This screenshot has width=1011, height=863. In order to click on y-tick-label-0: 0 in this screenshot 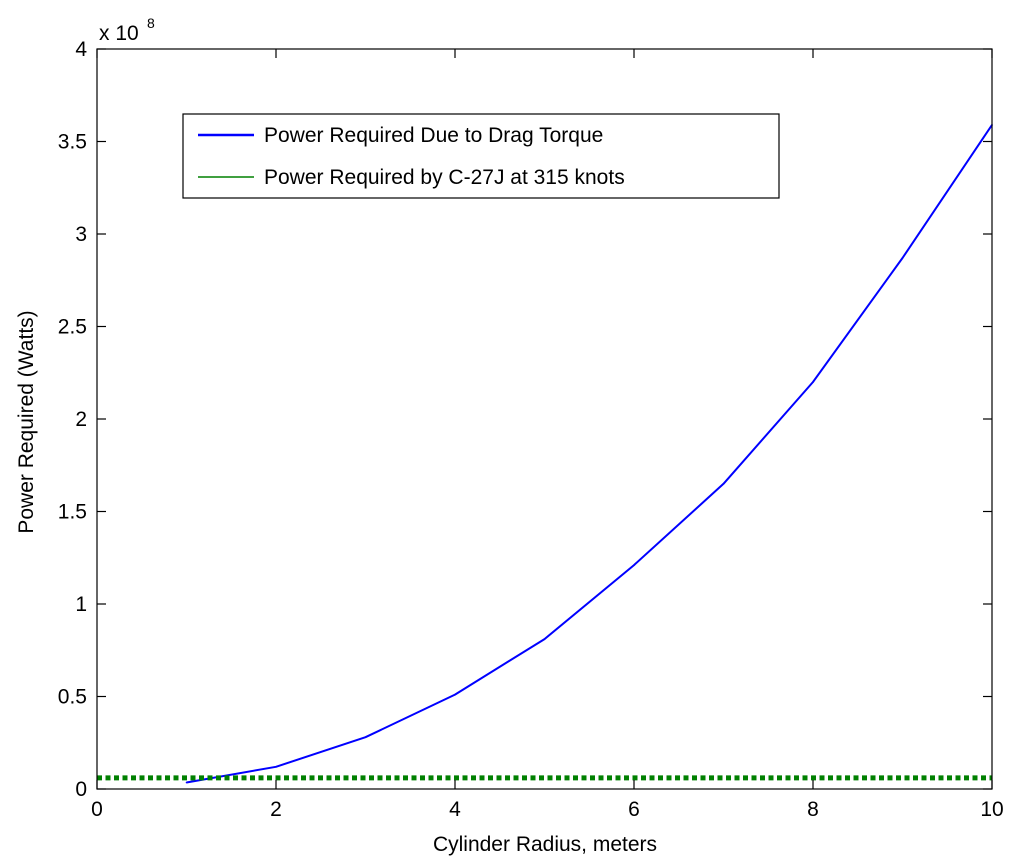, I will do `click(81, 789)`.